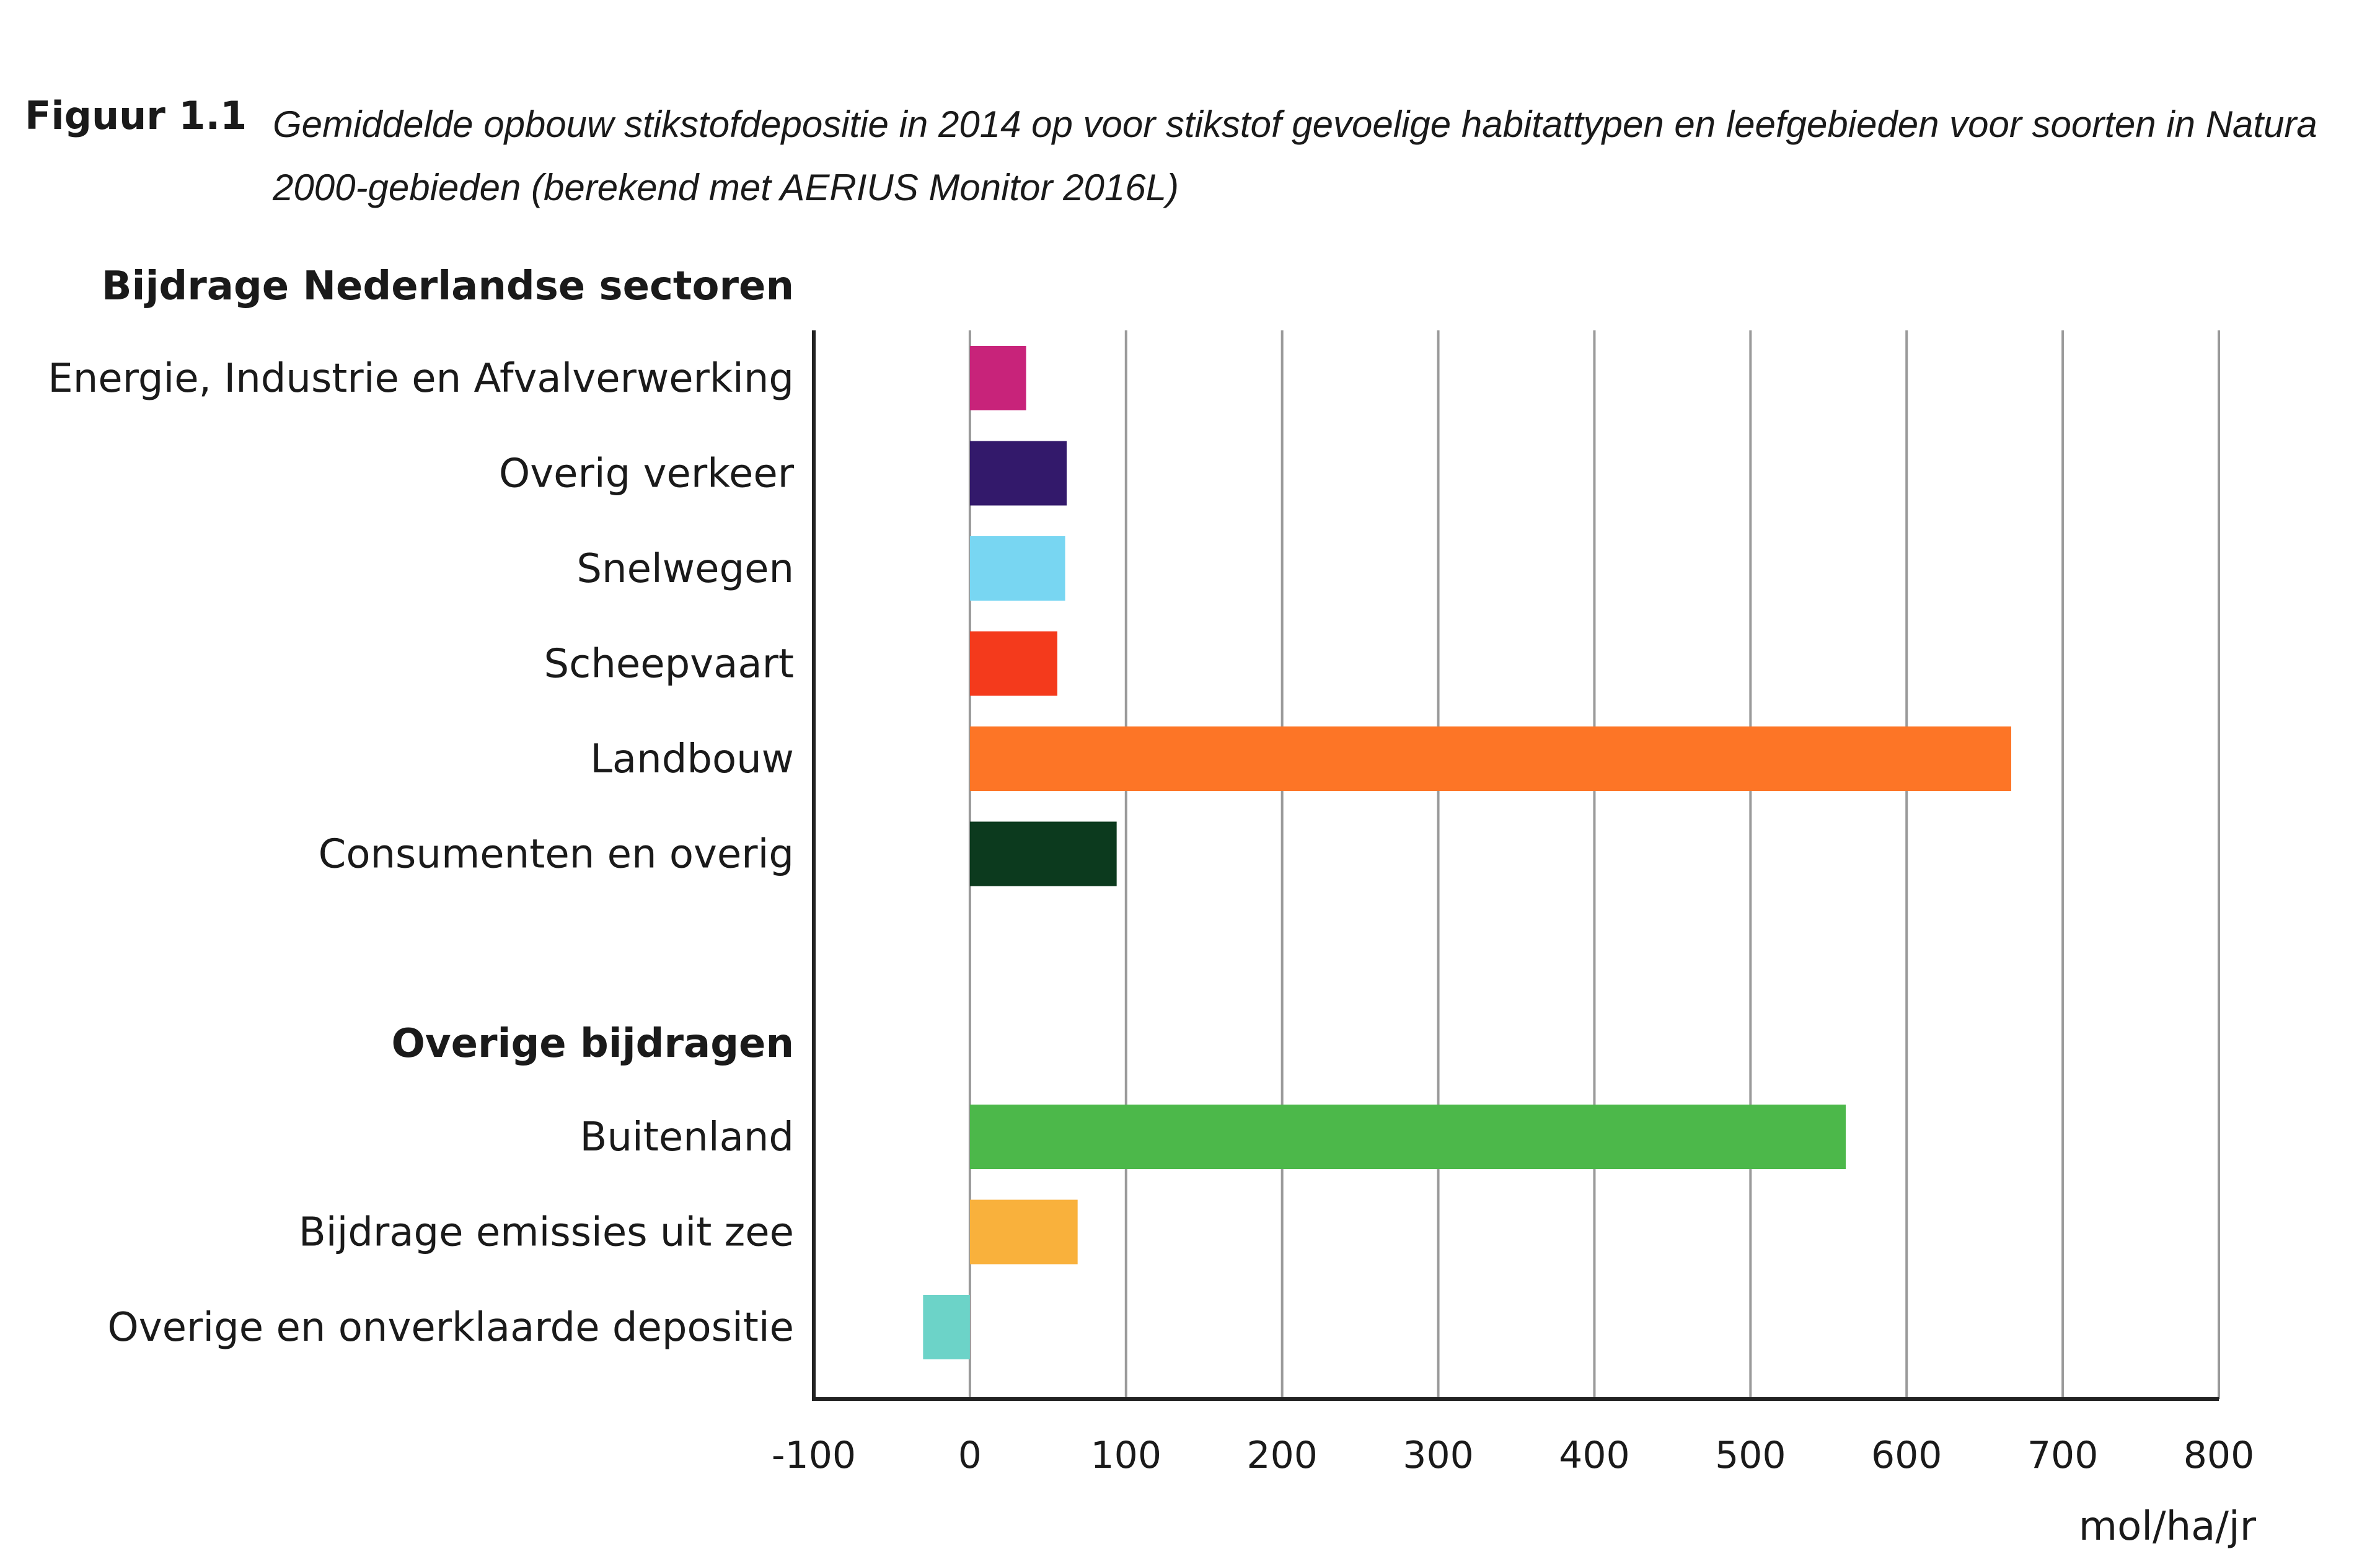 The height and width of the screenshot is (1567, 2380). What do you see at coordinates (1750, 1455) in the screenshot?
I see `x-tick-label: 500` at bounding box center [1750, 1455].